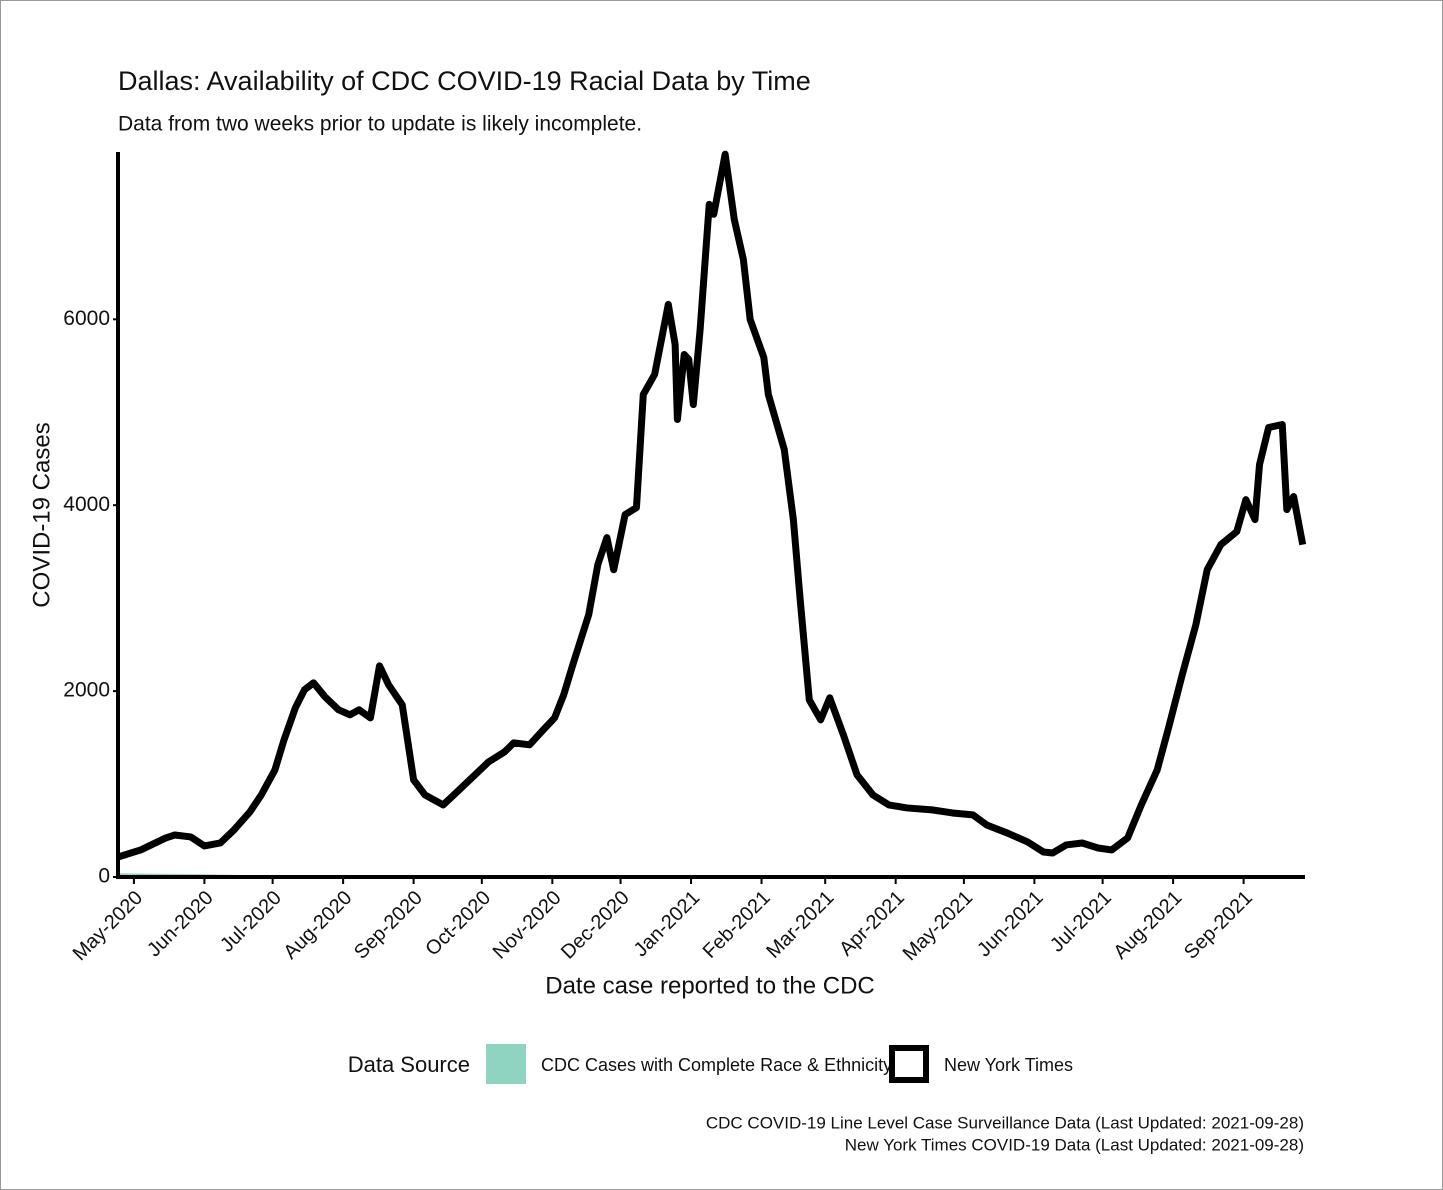 The image size is (1443, 1190). What do you see at coordinates (1008, 1065) in the screenshot?
I see `legend-label: New York Times` at bounding box center [1008, 1065].